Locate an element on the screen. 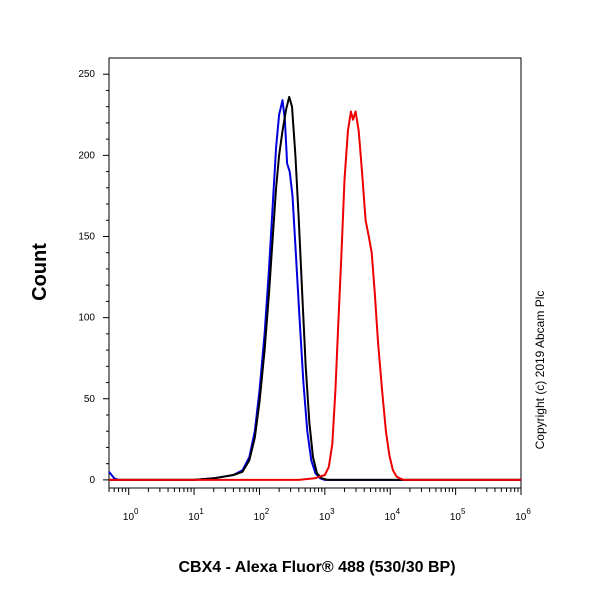  y-tick-label: 200 is located at coordinates (86, 155).